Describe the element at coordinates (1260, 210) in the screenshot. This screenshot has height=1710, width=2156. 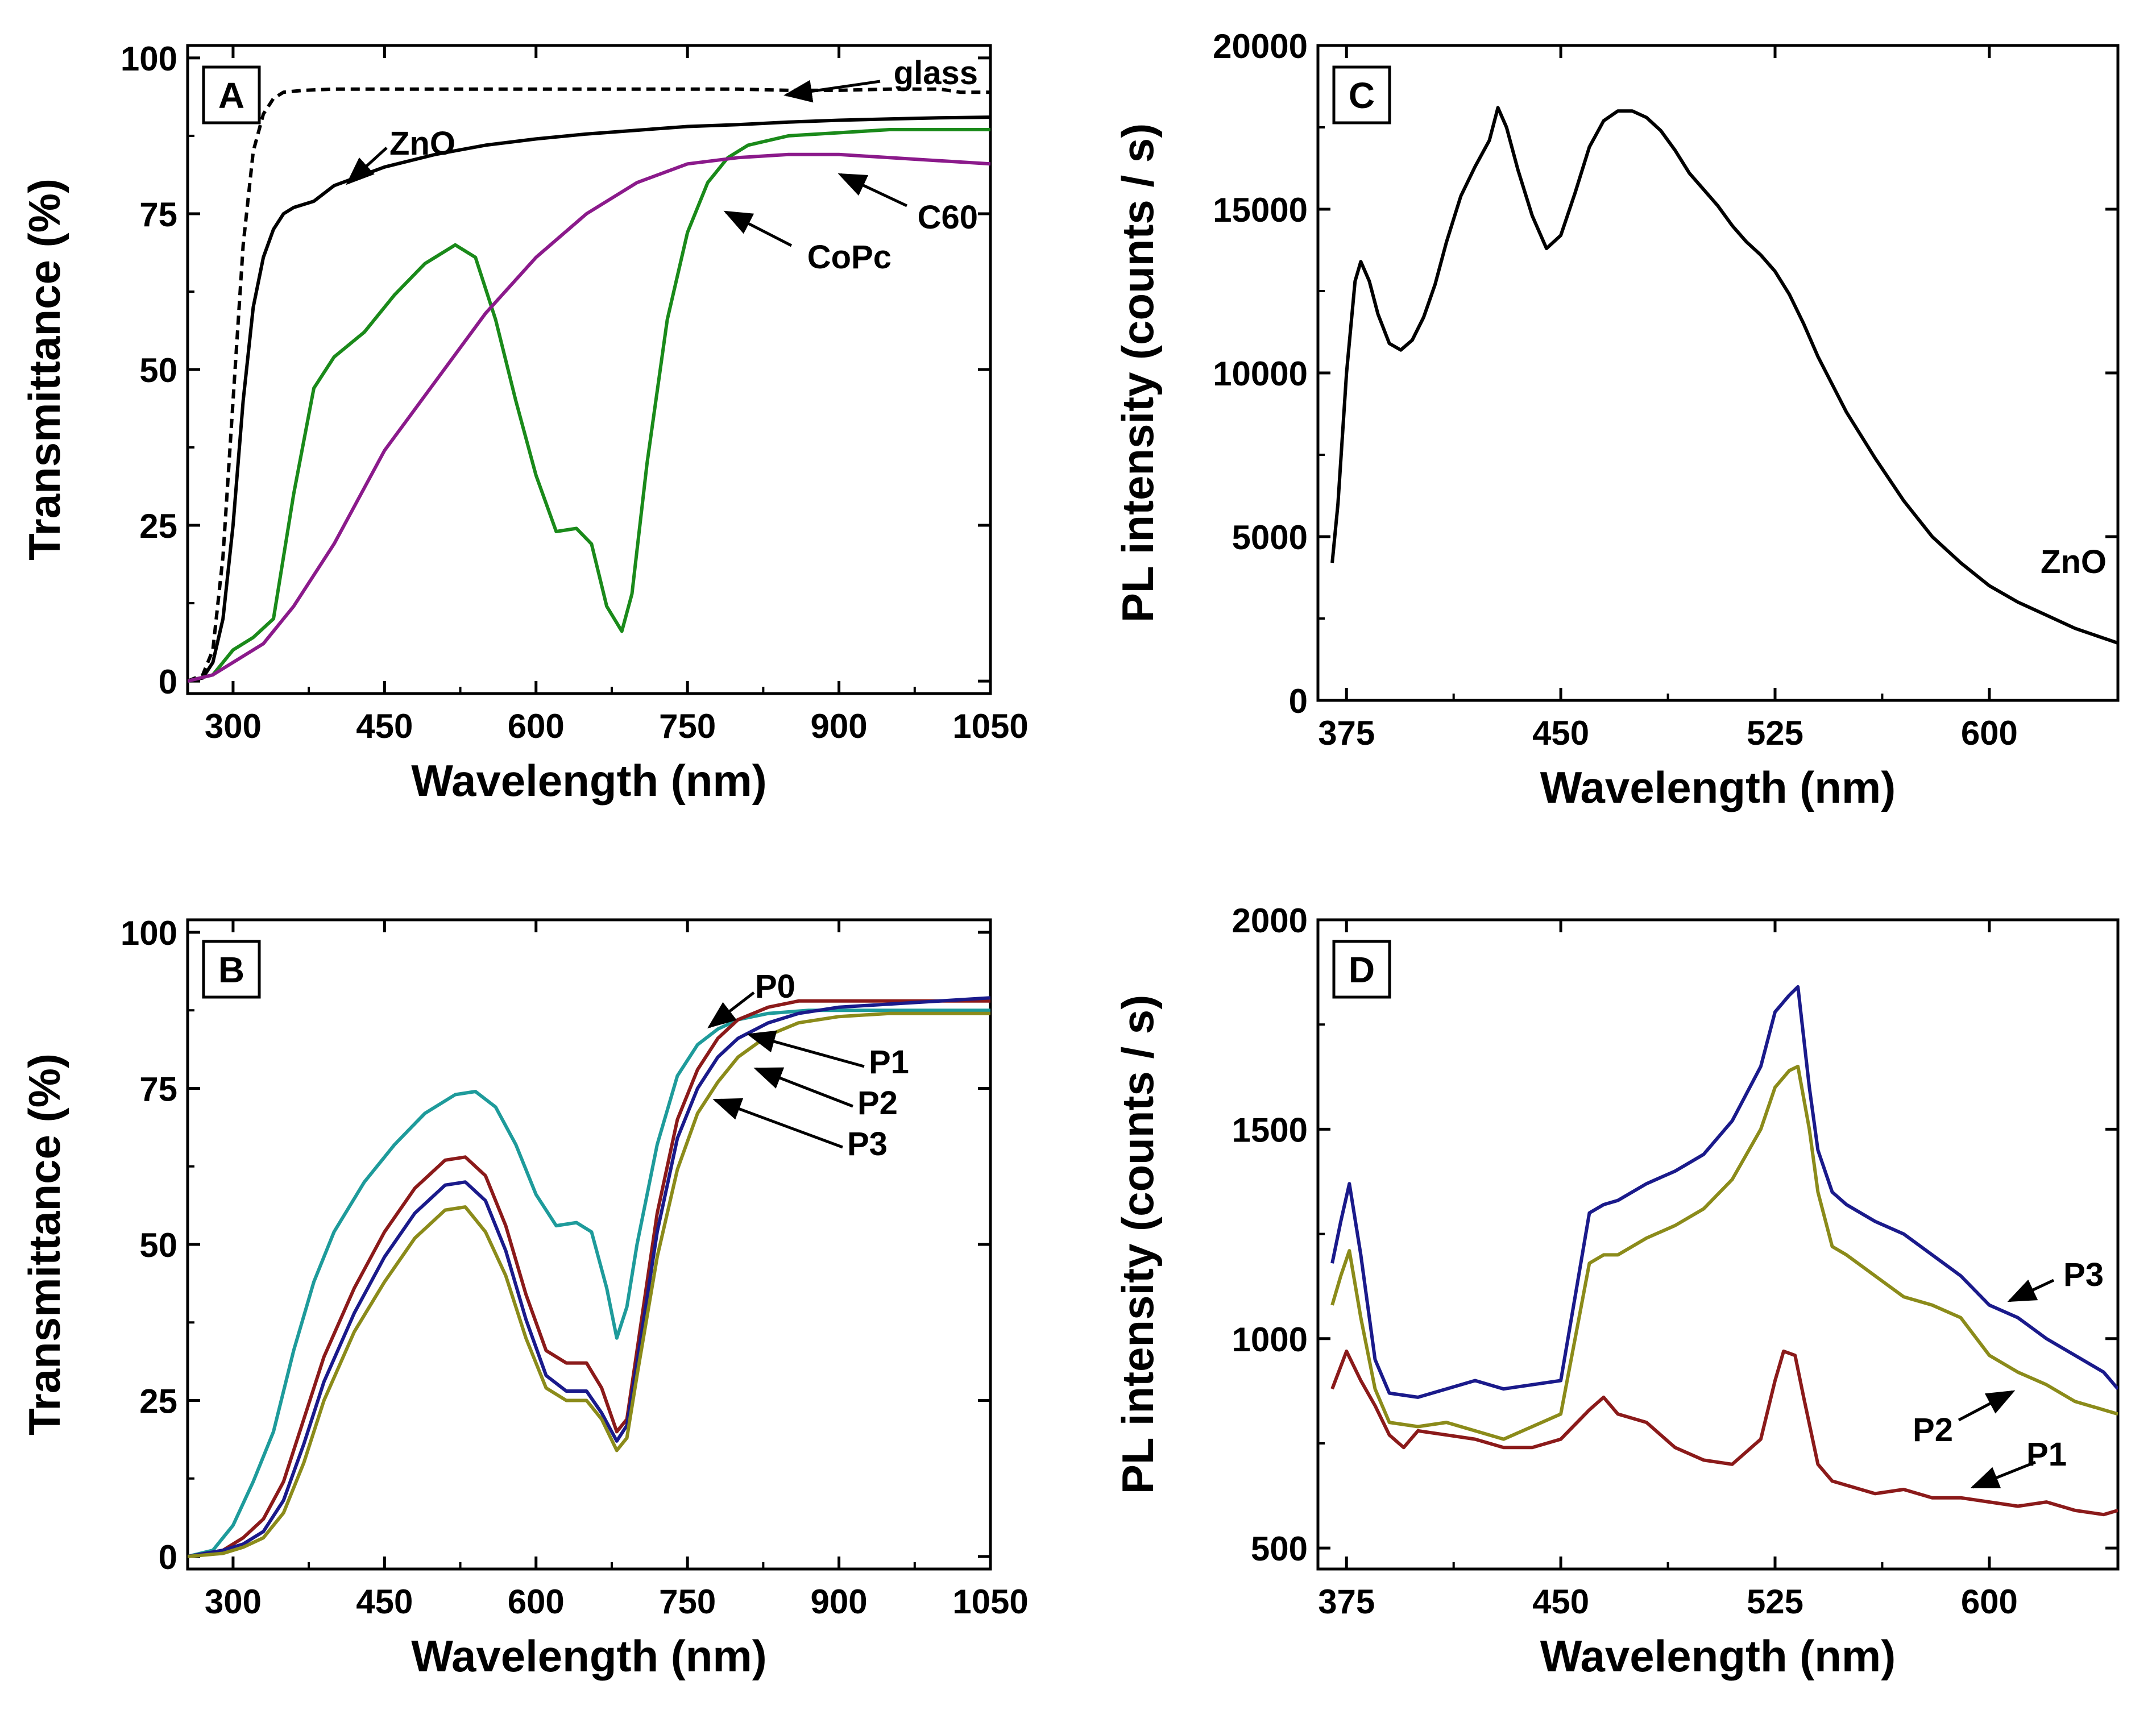
I see `y-tick-label: 15000` at that location.